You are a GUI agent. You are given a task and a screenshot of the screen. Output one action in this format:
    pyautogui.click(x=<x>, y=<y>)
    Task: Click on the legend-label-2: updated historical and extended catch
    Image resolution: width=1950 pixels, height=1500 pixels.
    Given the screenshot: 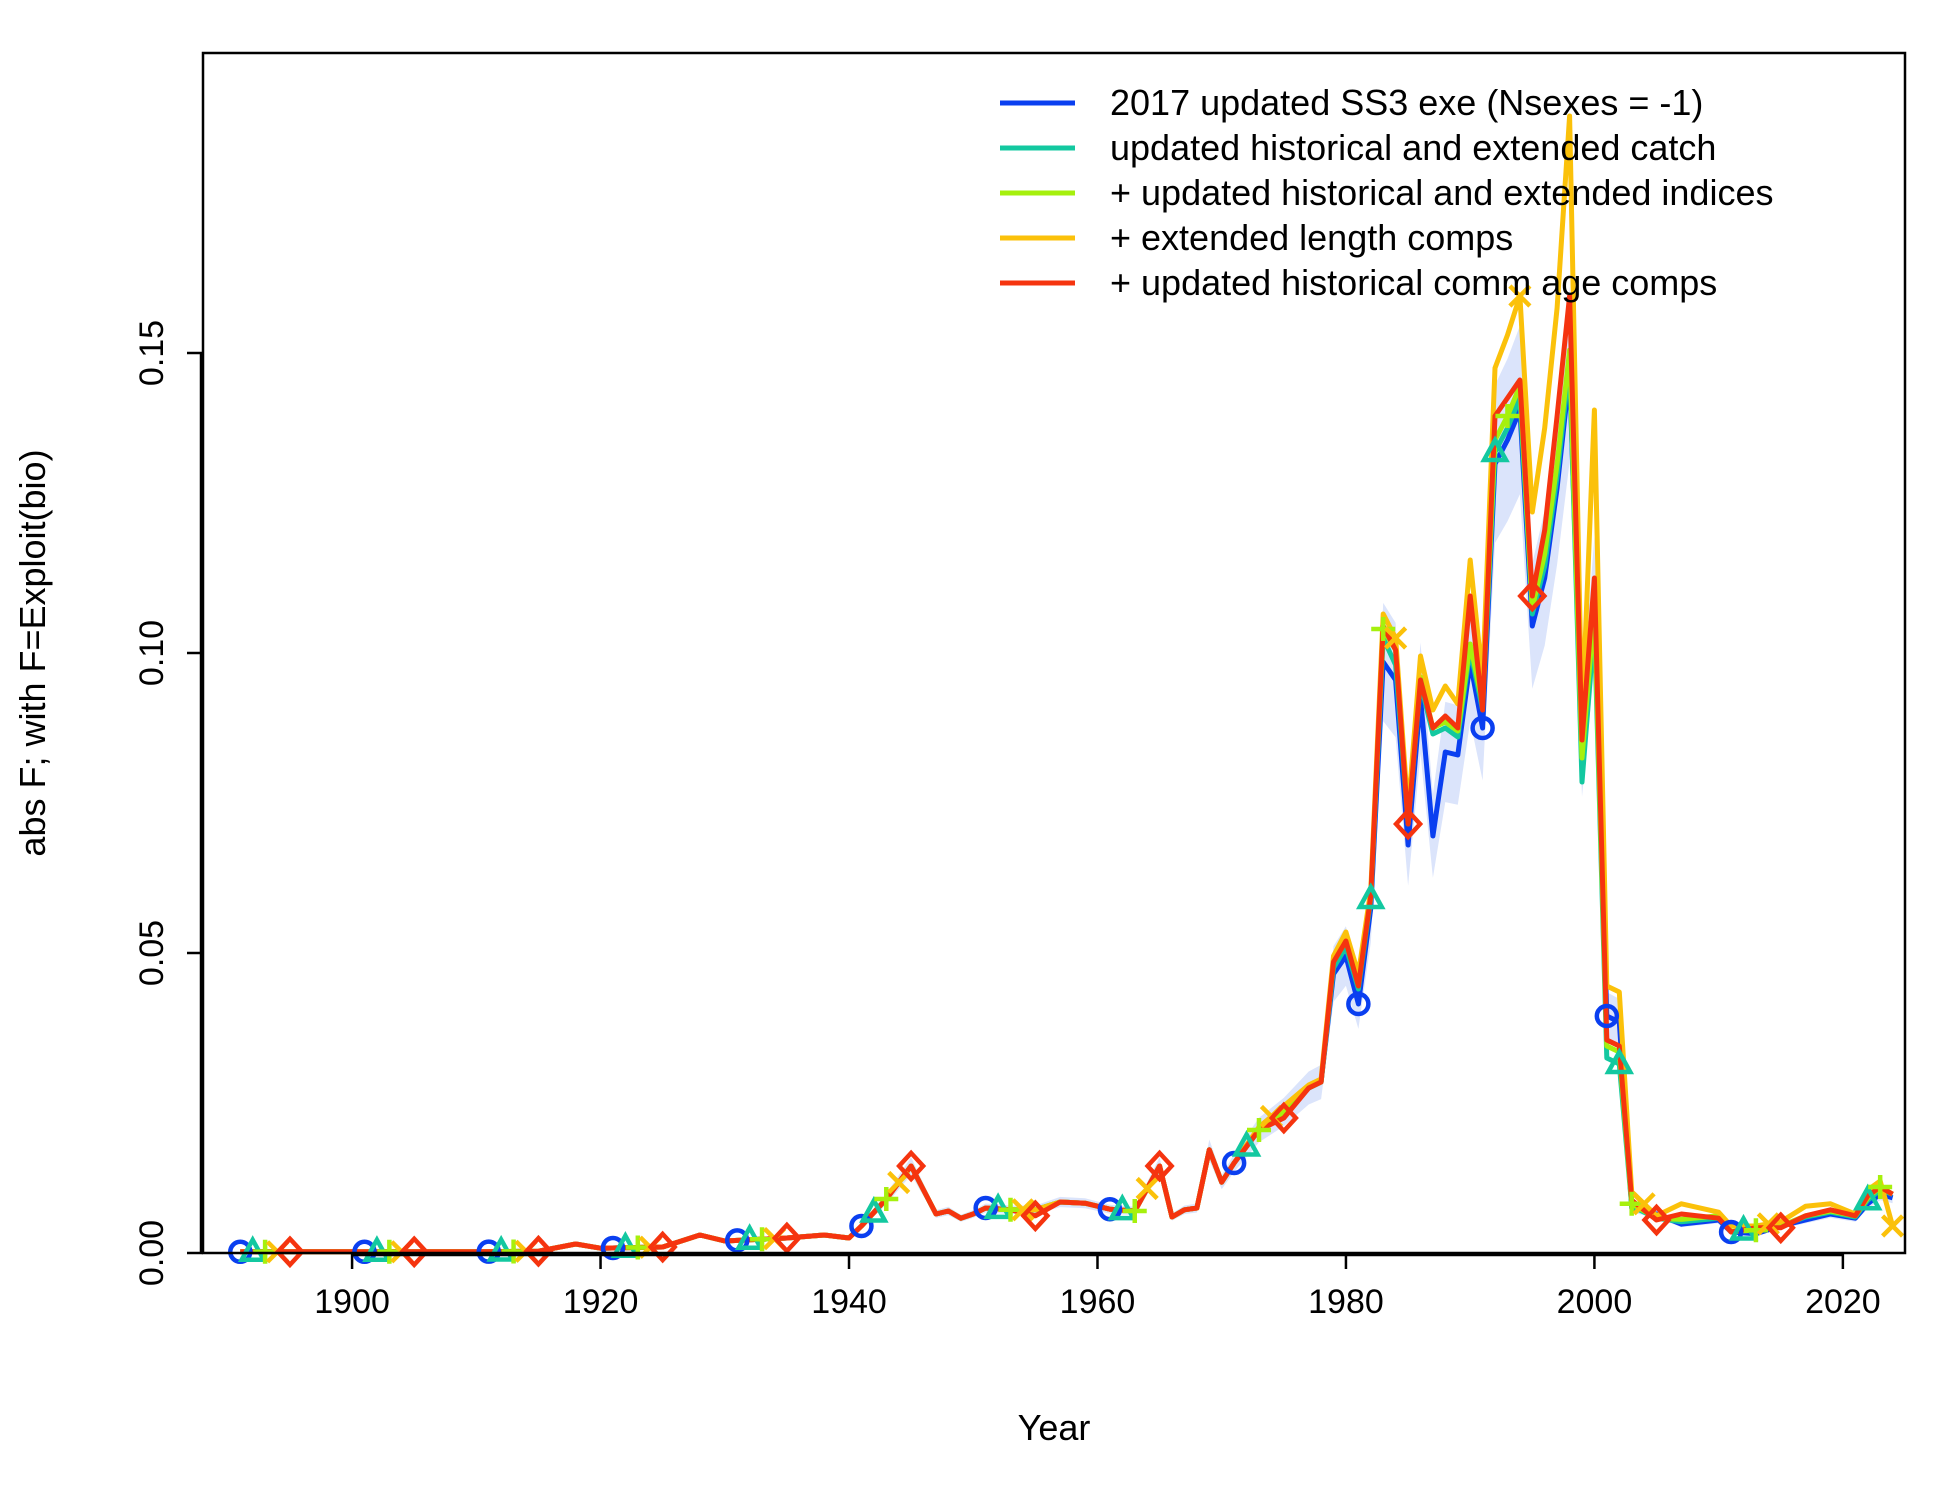 What is the action you would take?
    pyautogui.click(x=1413, y=147)
    